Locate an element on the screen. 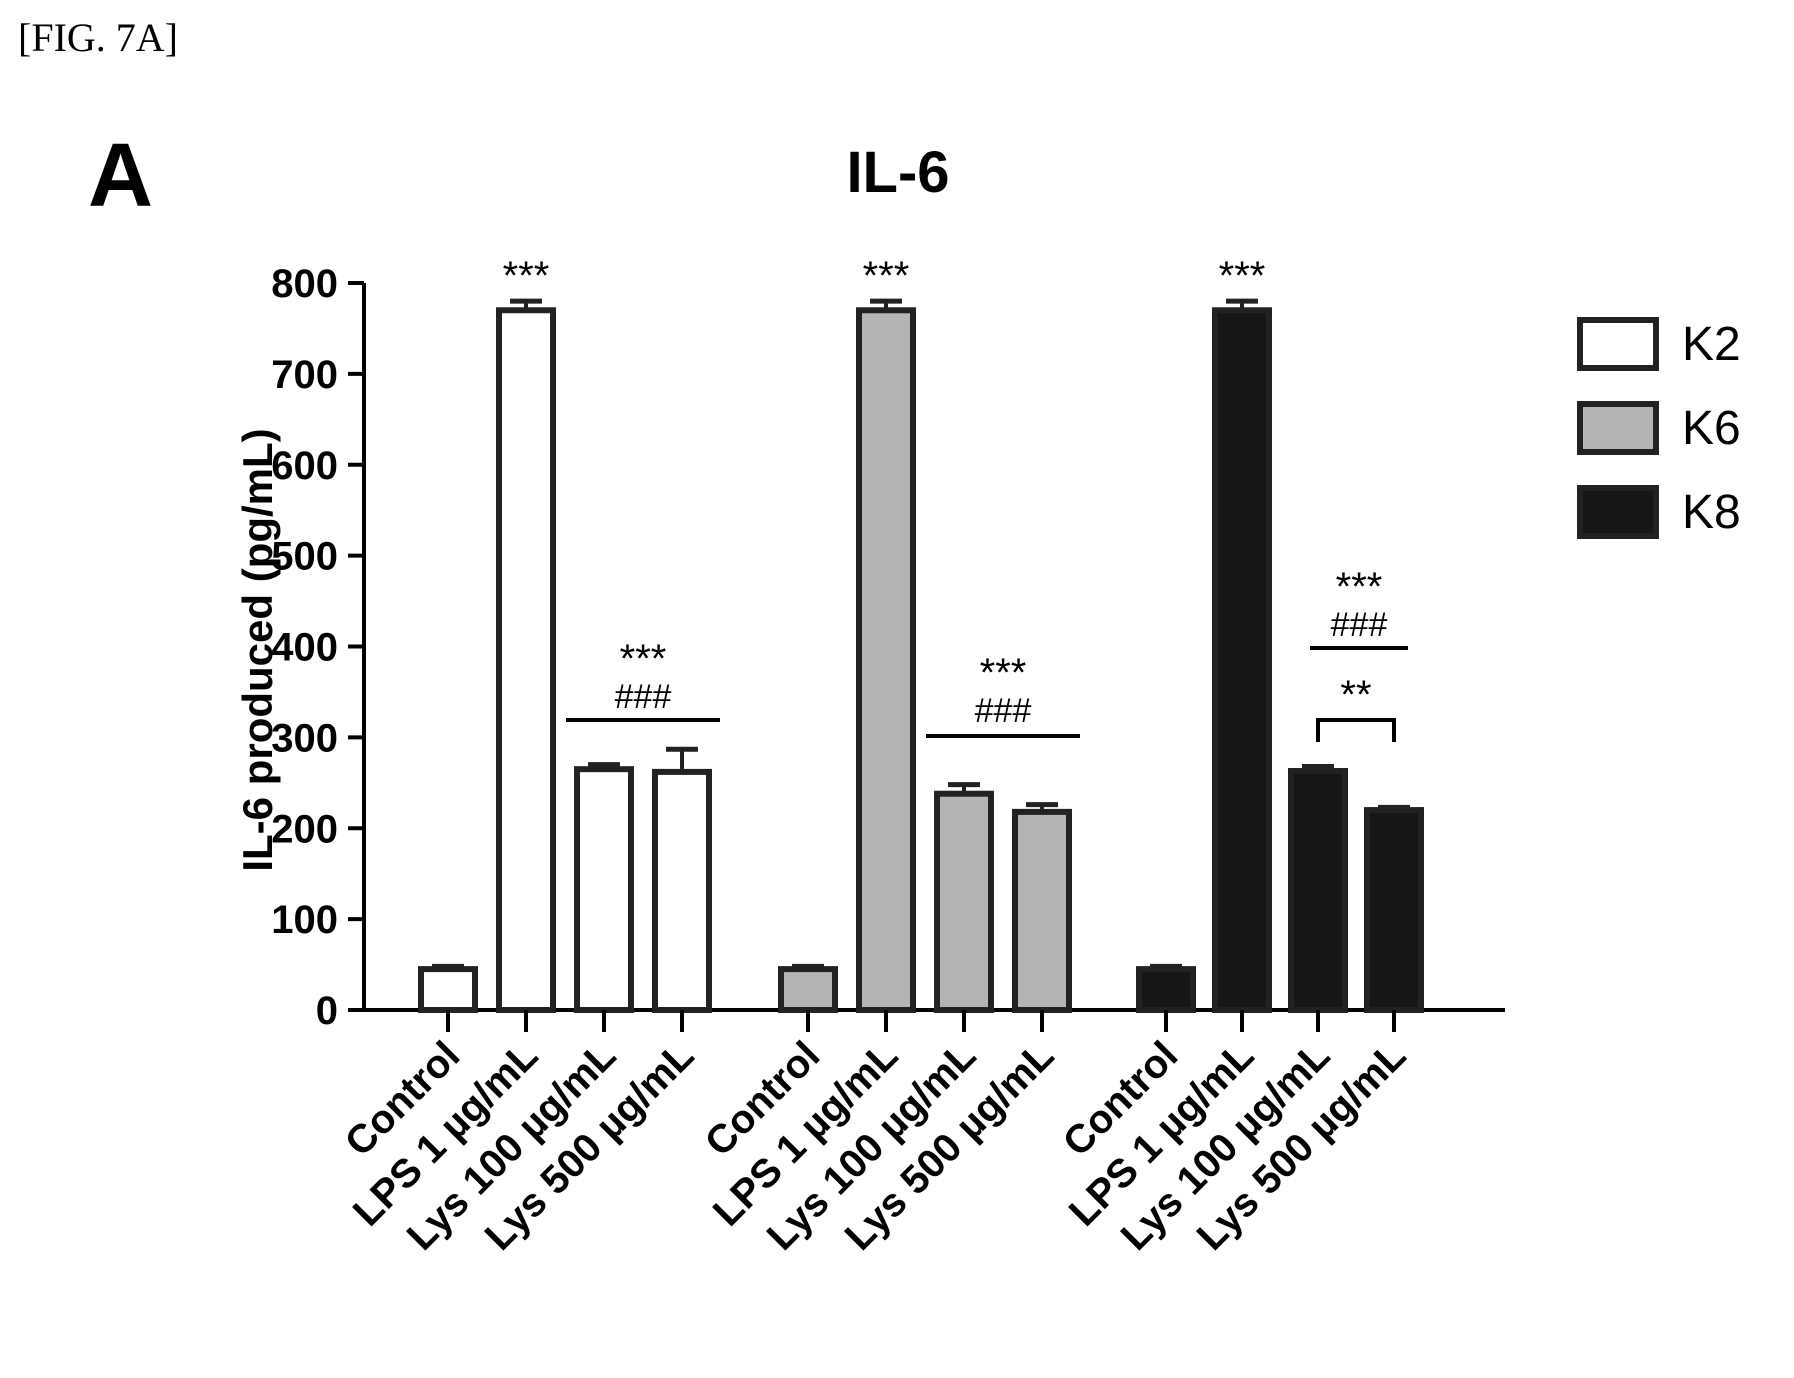 The image size is (1794, 1378). y-tick-label: 300 is located at coordinates (304, 738).